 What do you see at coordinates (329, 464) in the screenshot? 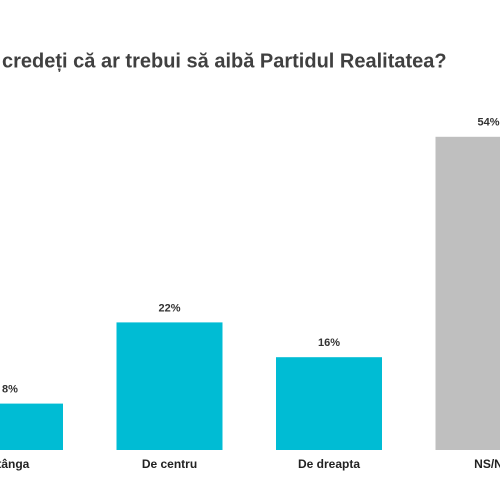
I see `category-label: De dreapta` at bounding box center [329, 464].